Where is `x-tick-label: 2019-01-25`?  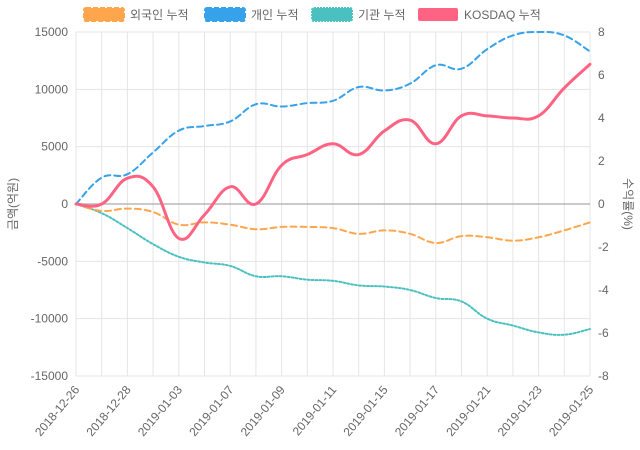
x-tick-label: 2019-01-25 is located at coordinates (571, 411).